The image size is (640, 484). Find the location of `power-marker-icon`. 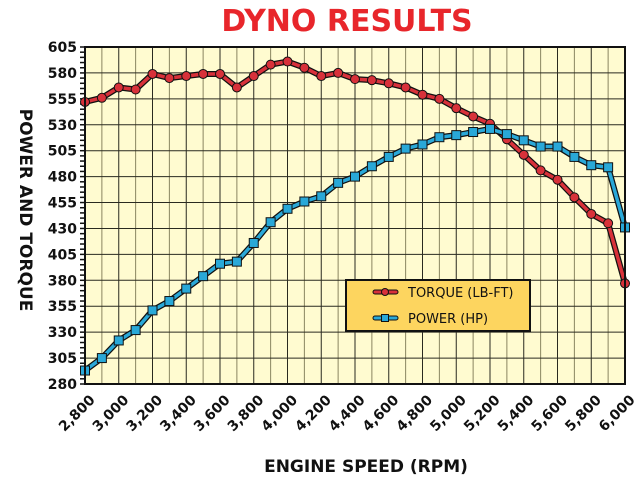

power-marker-icon is located at coordinates (385, 318).